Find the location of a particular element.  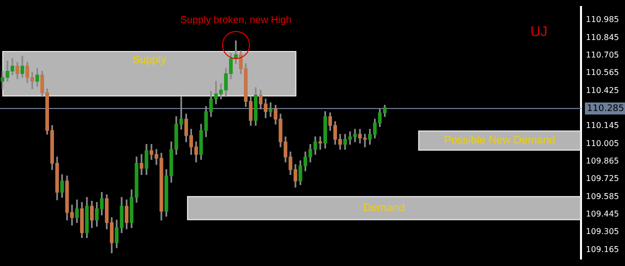

y-tick-label: 110.705 is located at coordinates (603, 55).